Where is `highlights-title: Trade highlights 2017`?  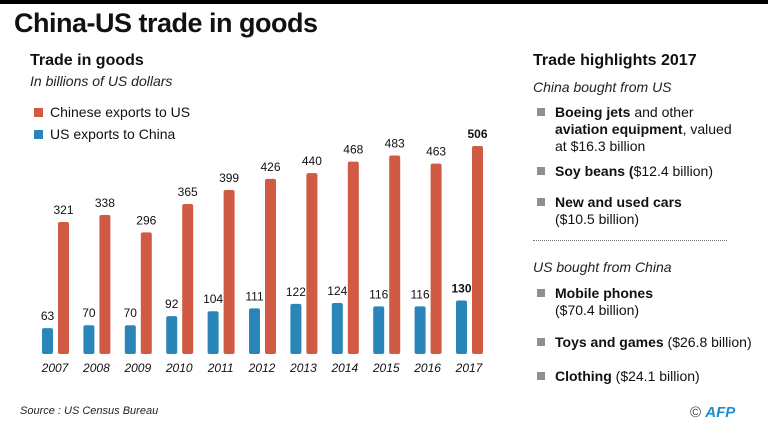 highlights-title: Trade highlights 2017 is located at coordinates (615, 60).